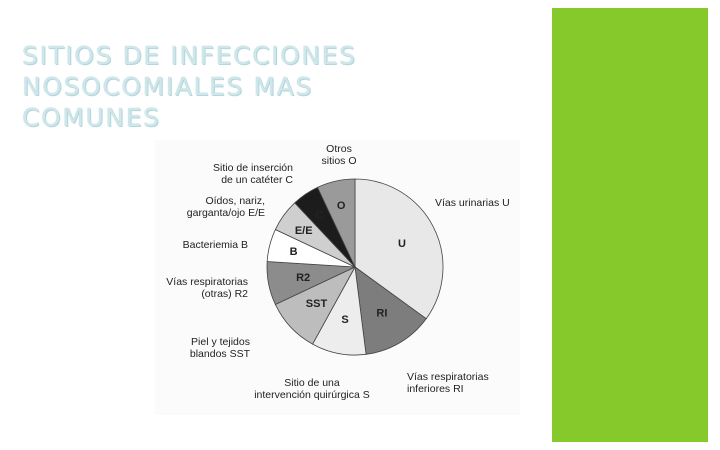  I want to click on slice-label-c: Sitio de inserción de un catéter C, so click(253, 174).